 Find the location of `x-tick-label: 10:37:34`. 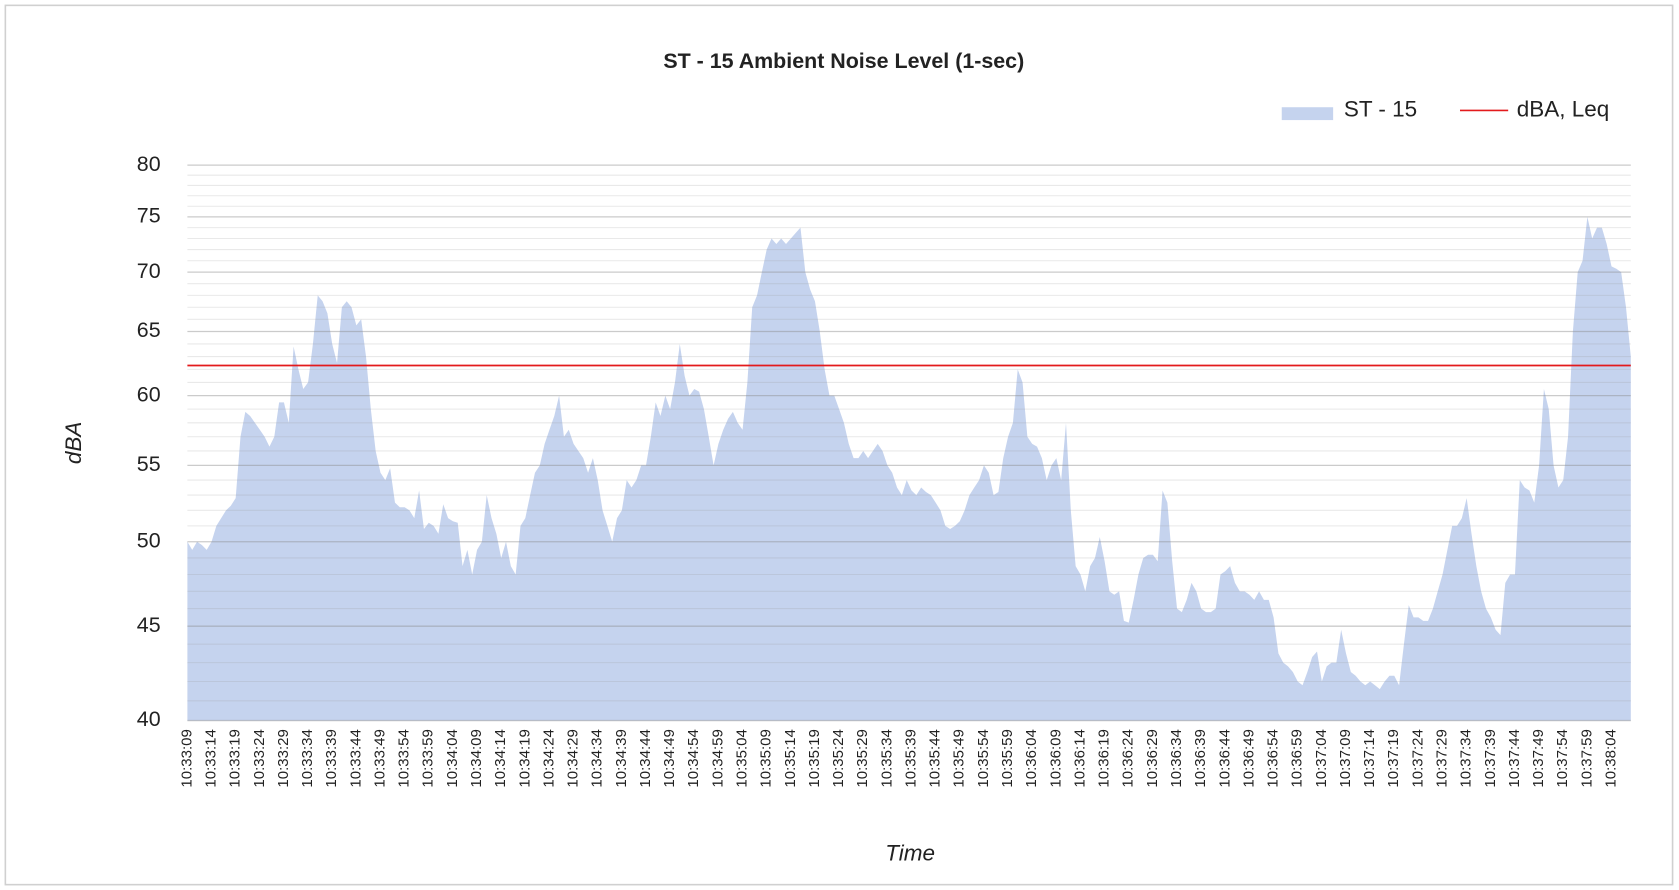

x-tick-label: 10:37:34 is located at coordinates (1466, 758).